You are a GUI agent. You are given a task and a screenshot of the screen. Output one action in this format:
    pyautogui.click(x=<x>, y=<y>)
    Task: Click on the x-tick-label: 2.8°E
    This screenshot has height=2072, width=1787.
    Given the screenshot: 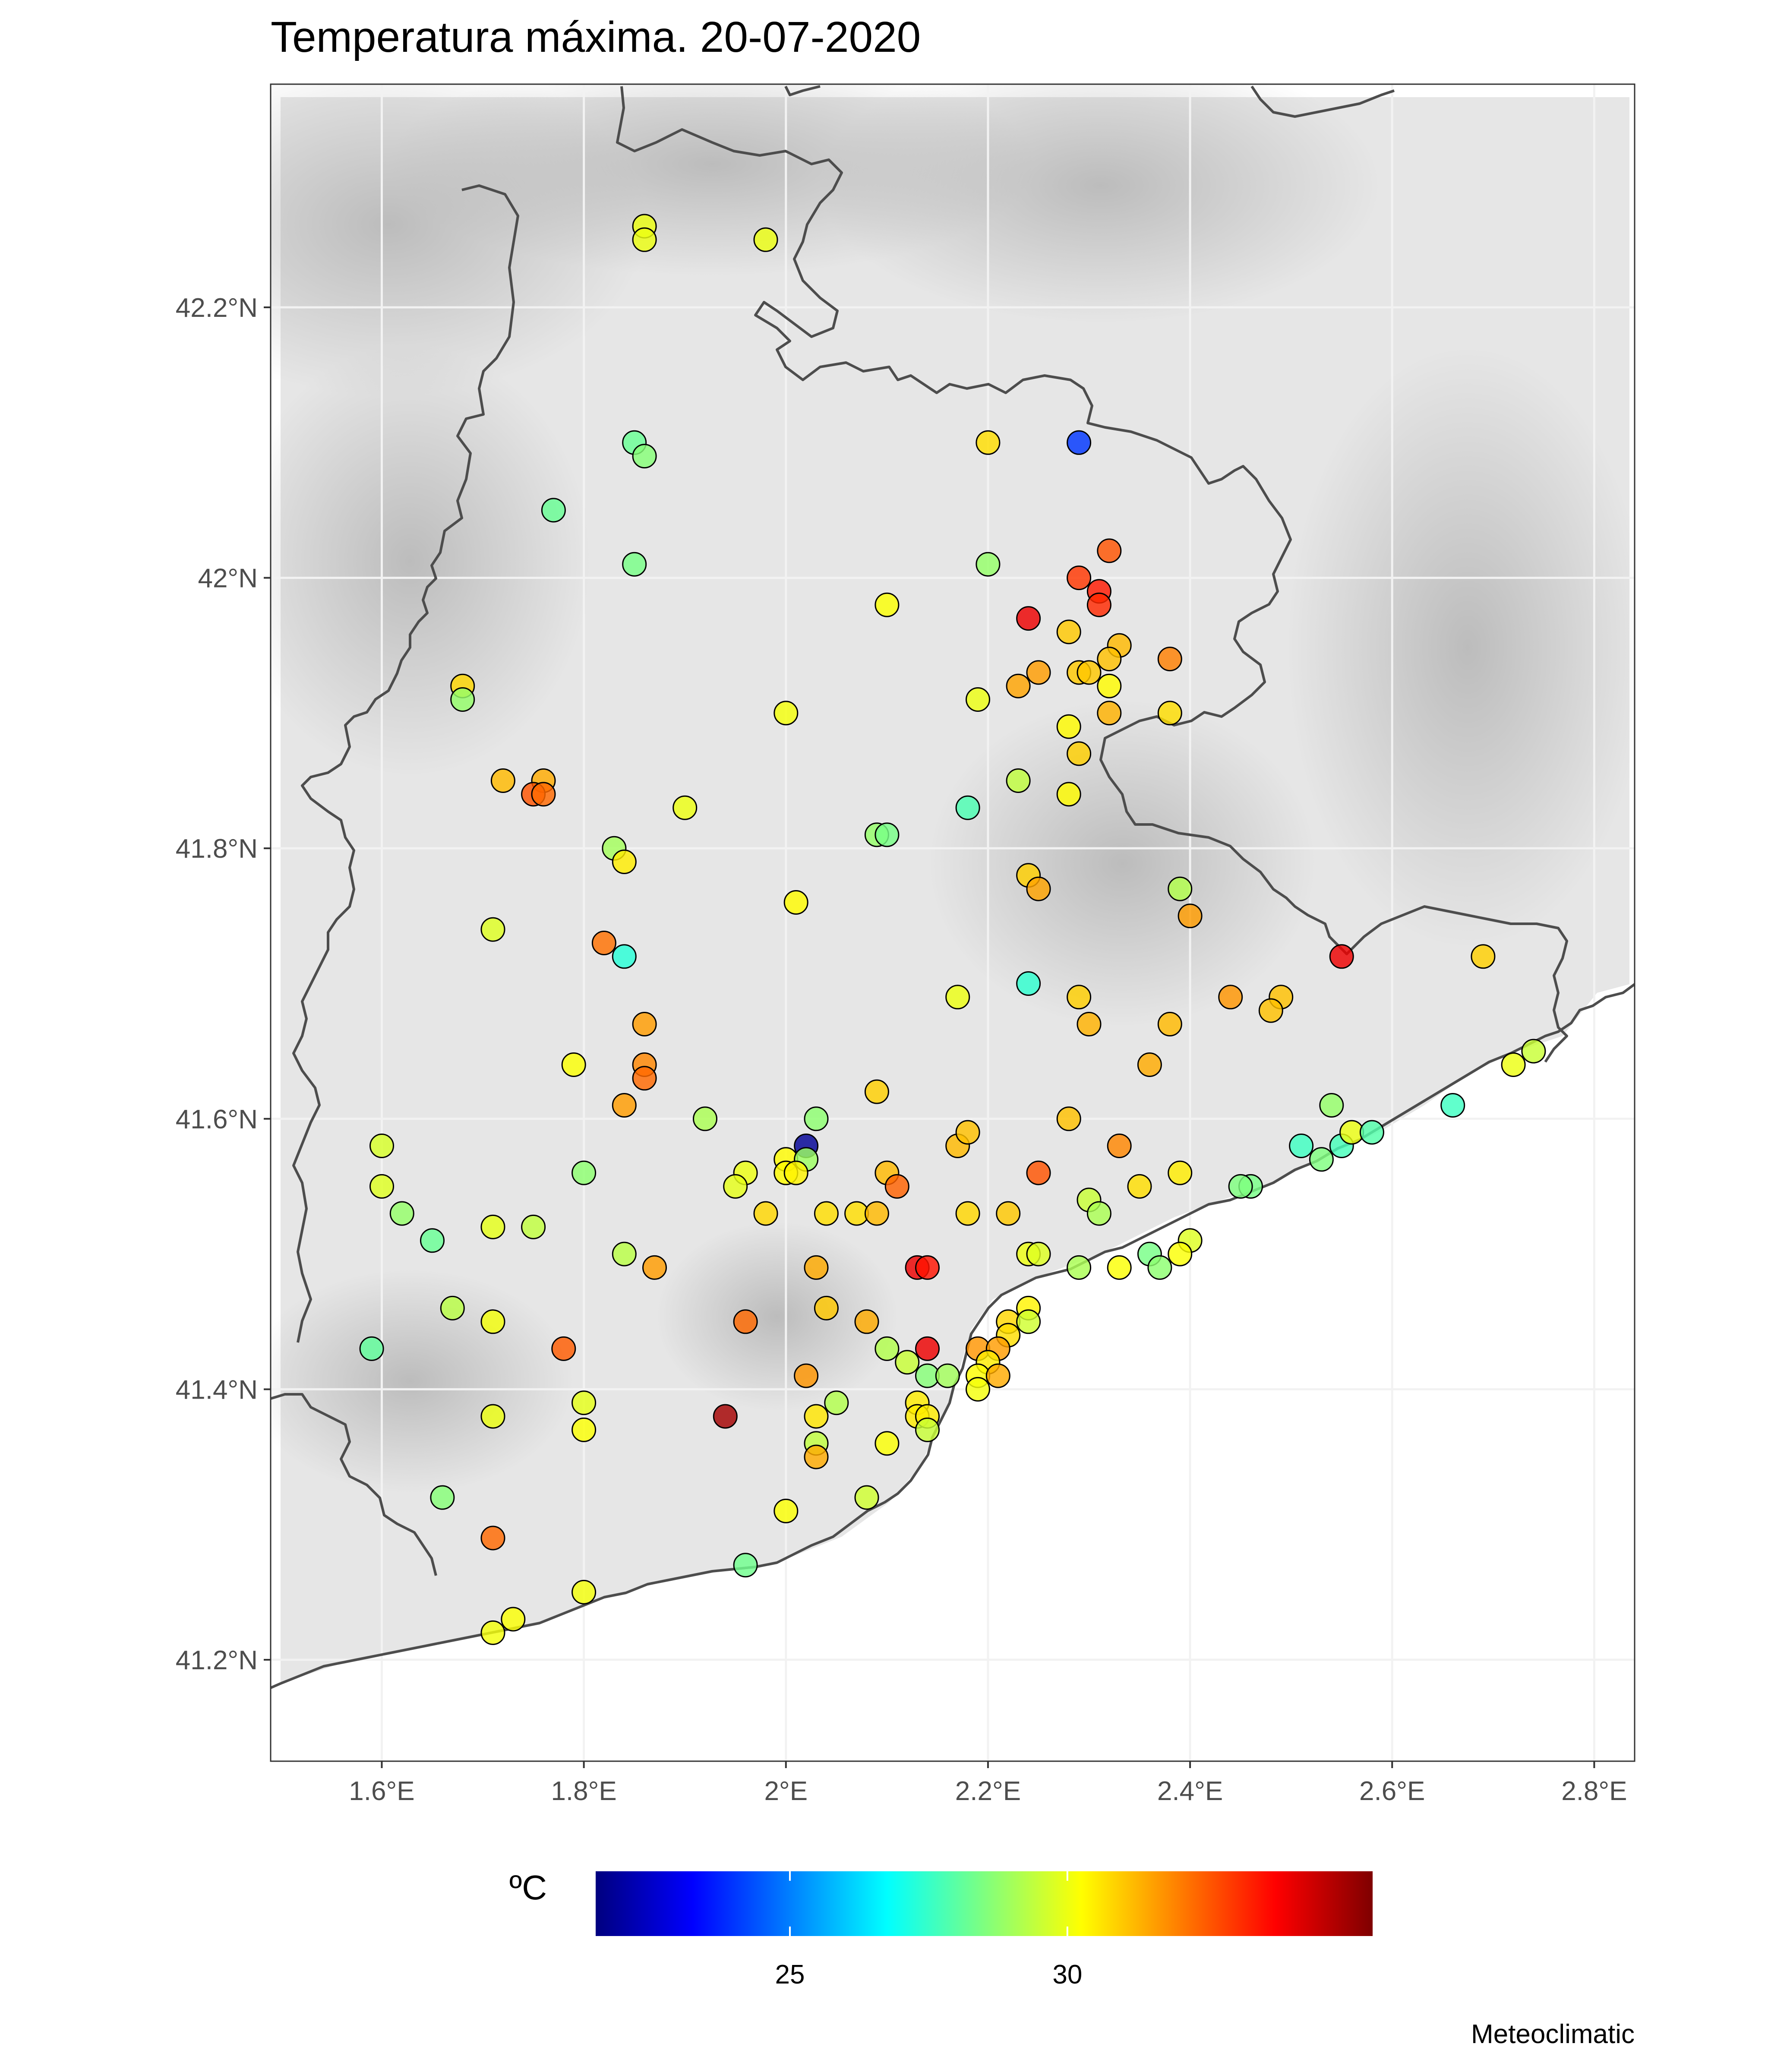 What is the action you would take?
    pyautogui.click(x=1594, y=1791)
    